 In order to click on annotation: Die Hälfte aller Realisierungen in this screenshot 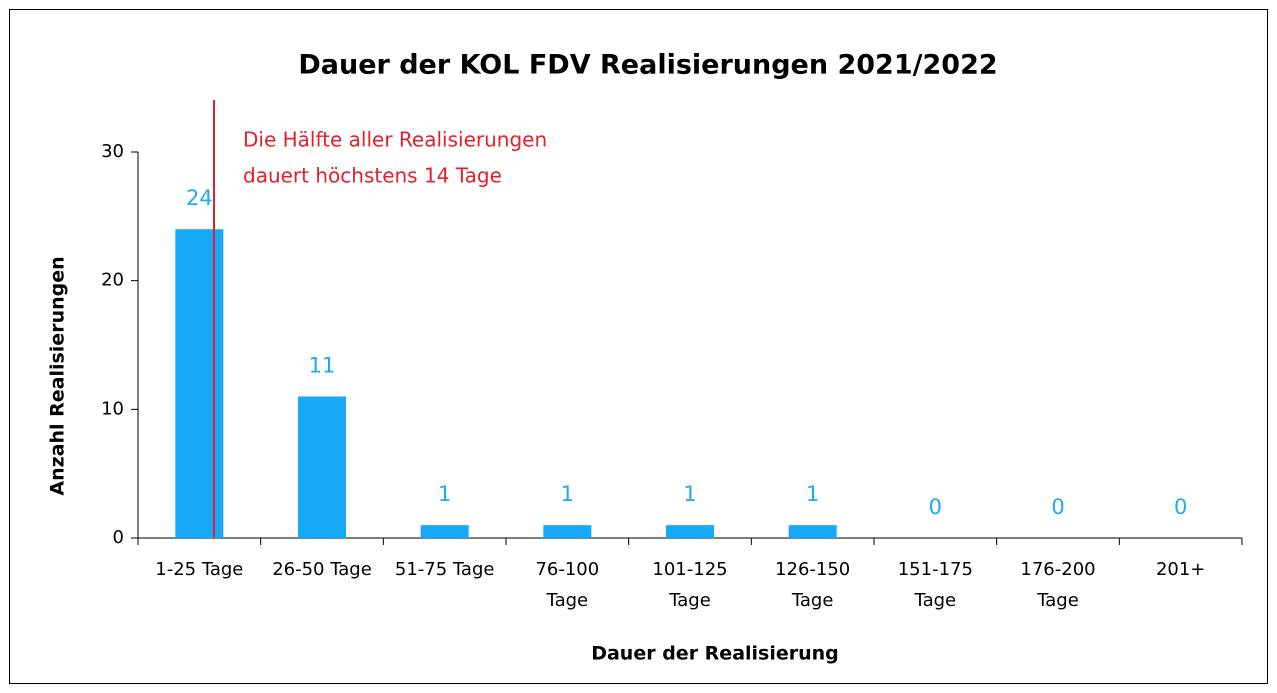, I will do `click(395, 140)`.